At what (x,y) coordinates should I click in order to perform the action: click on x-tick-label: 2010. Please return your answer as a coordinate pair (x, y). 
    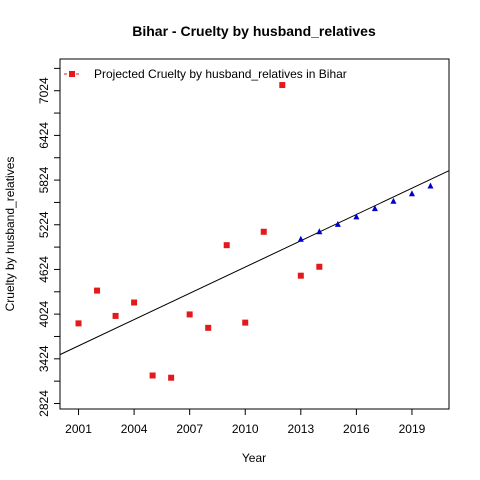
    Looking at the image, I should click on (245, 429).